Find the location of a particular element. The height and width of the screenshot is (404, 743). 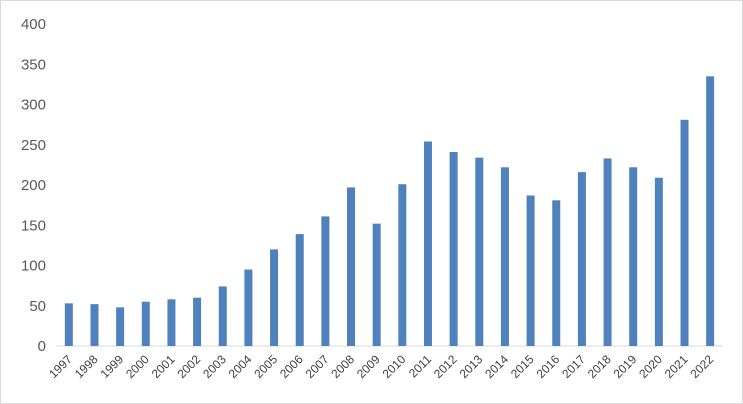

bar-2004 is located at coordinates (248, 307).